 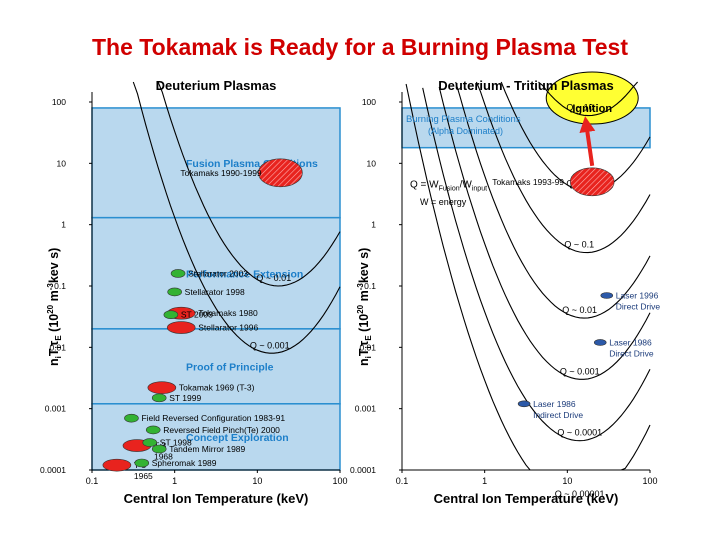 I want to click on region-label: Stellarator 1998, so click(x=215, y=292).